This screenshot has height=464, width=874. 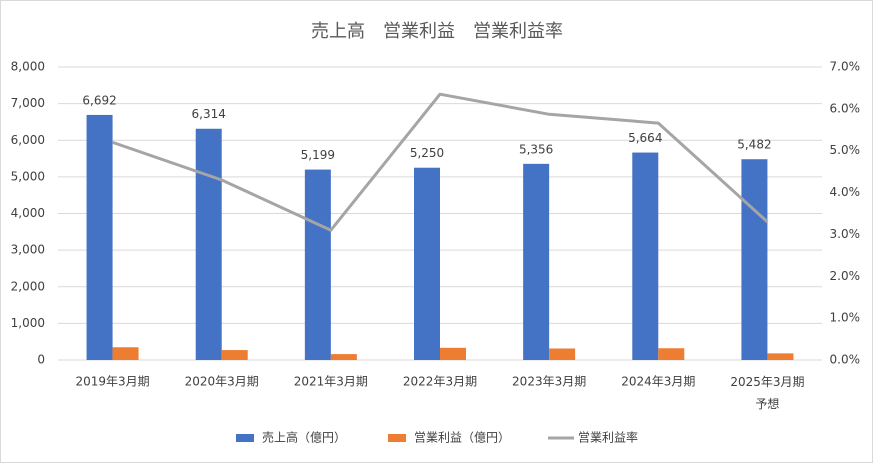 I want to click on legend-label: 売上高（億円）, so click(x=304, y=437).